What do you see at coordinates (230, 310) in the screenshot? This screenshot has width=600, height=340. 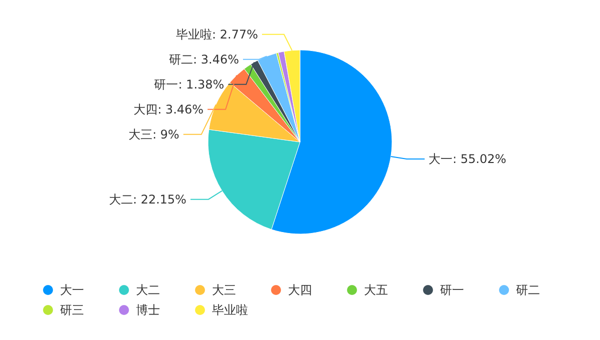 I see `legend-label: 毕业啦` at bounding box center [230, 310].